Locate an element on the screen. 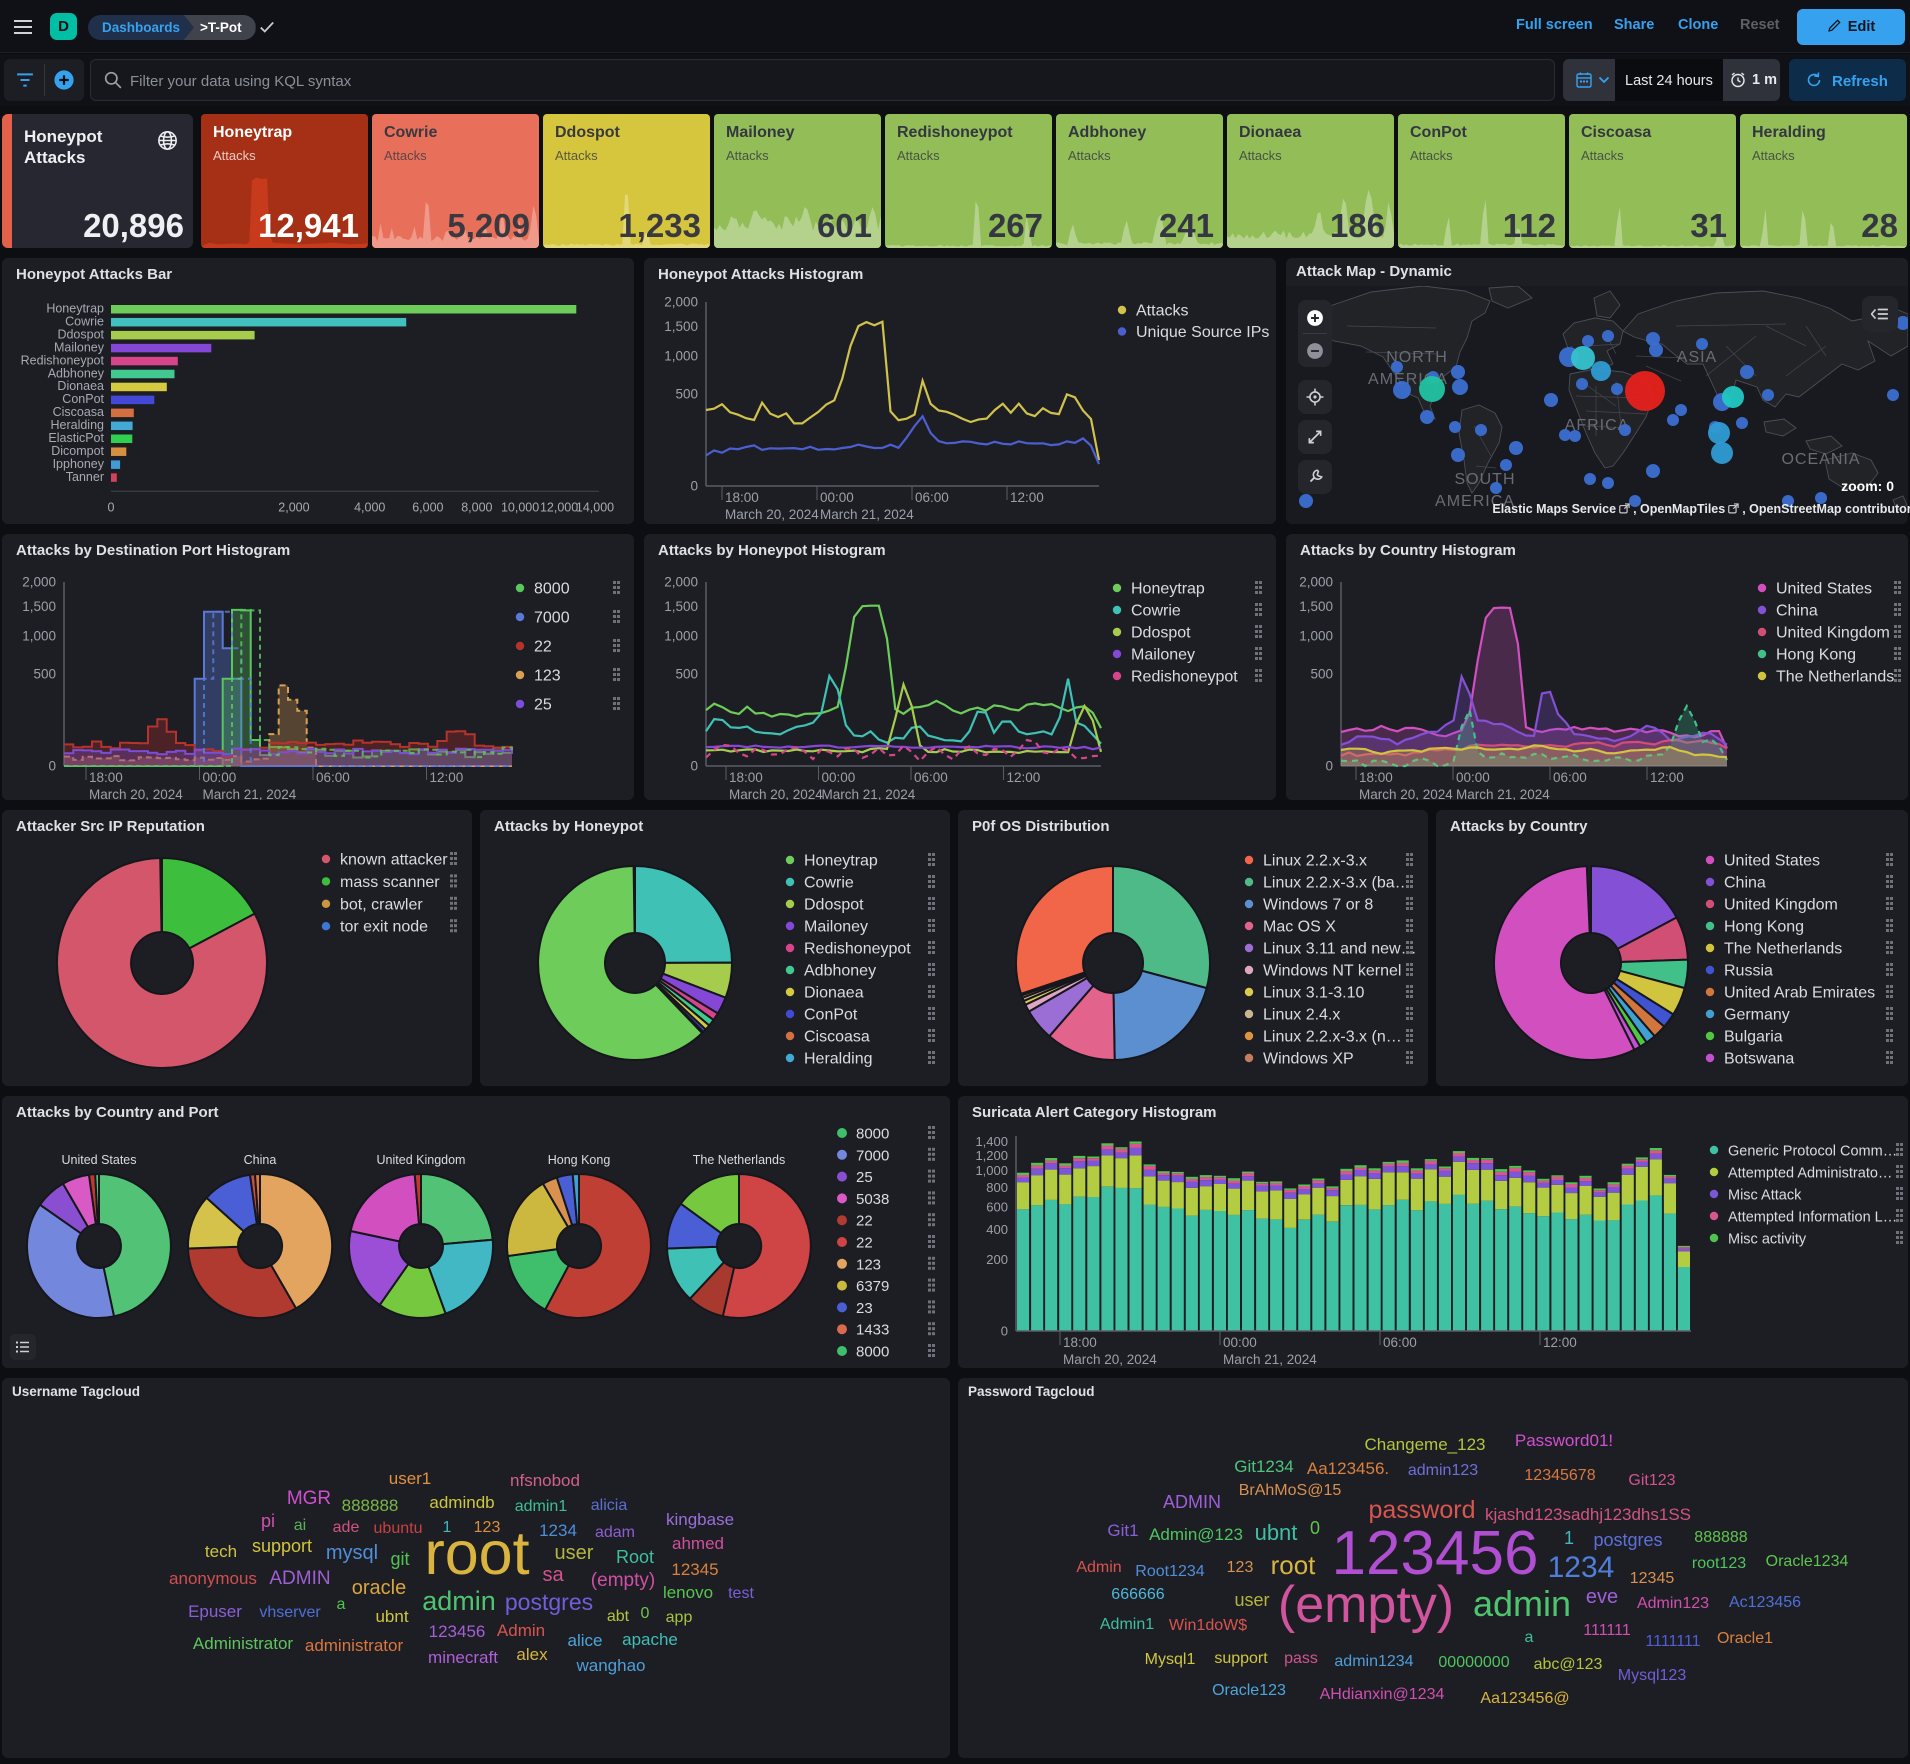  svg-text: eve is located at coordinates (1602, 1597).